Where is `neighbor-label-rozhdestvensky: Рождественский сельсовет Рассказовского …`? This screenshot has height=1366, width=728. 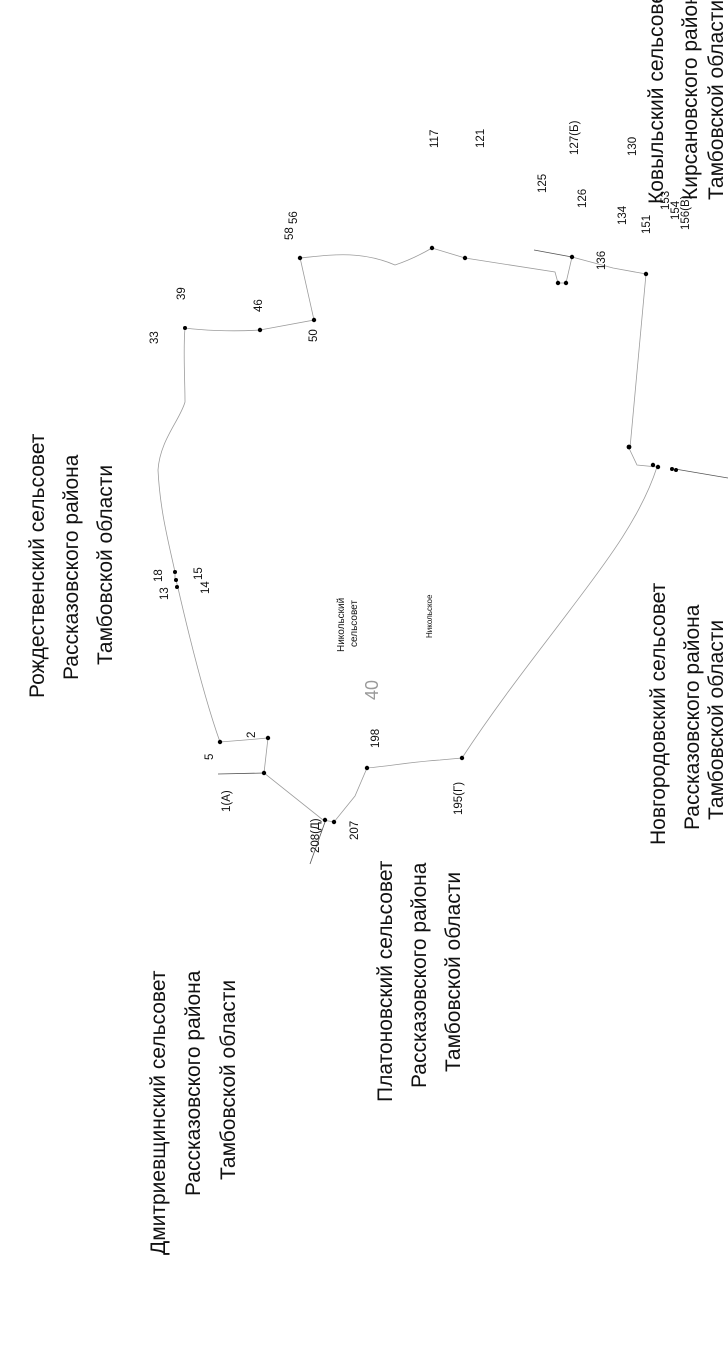
neighbor-label-rozhdestvensky: Рождественский сельсовет Рассказовского … is located at coordinates (71, 565).